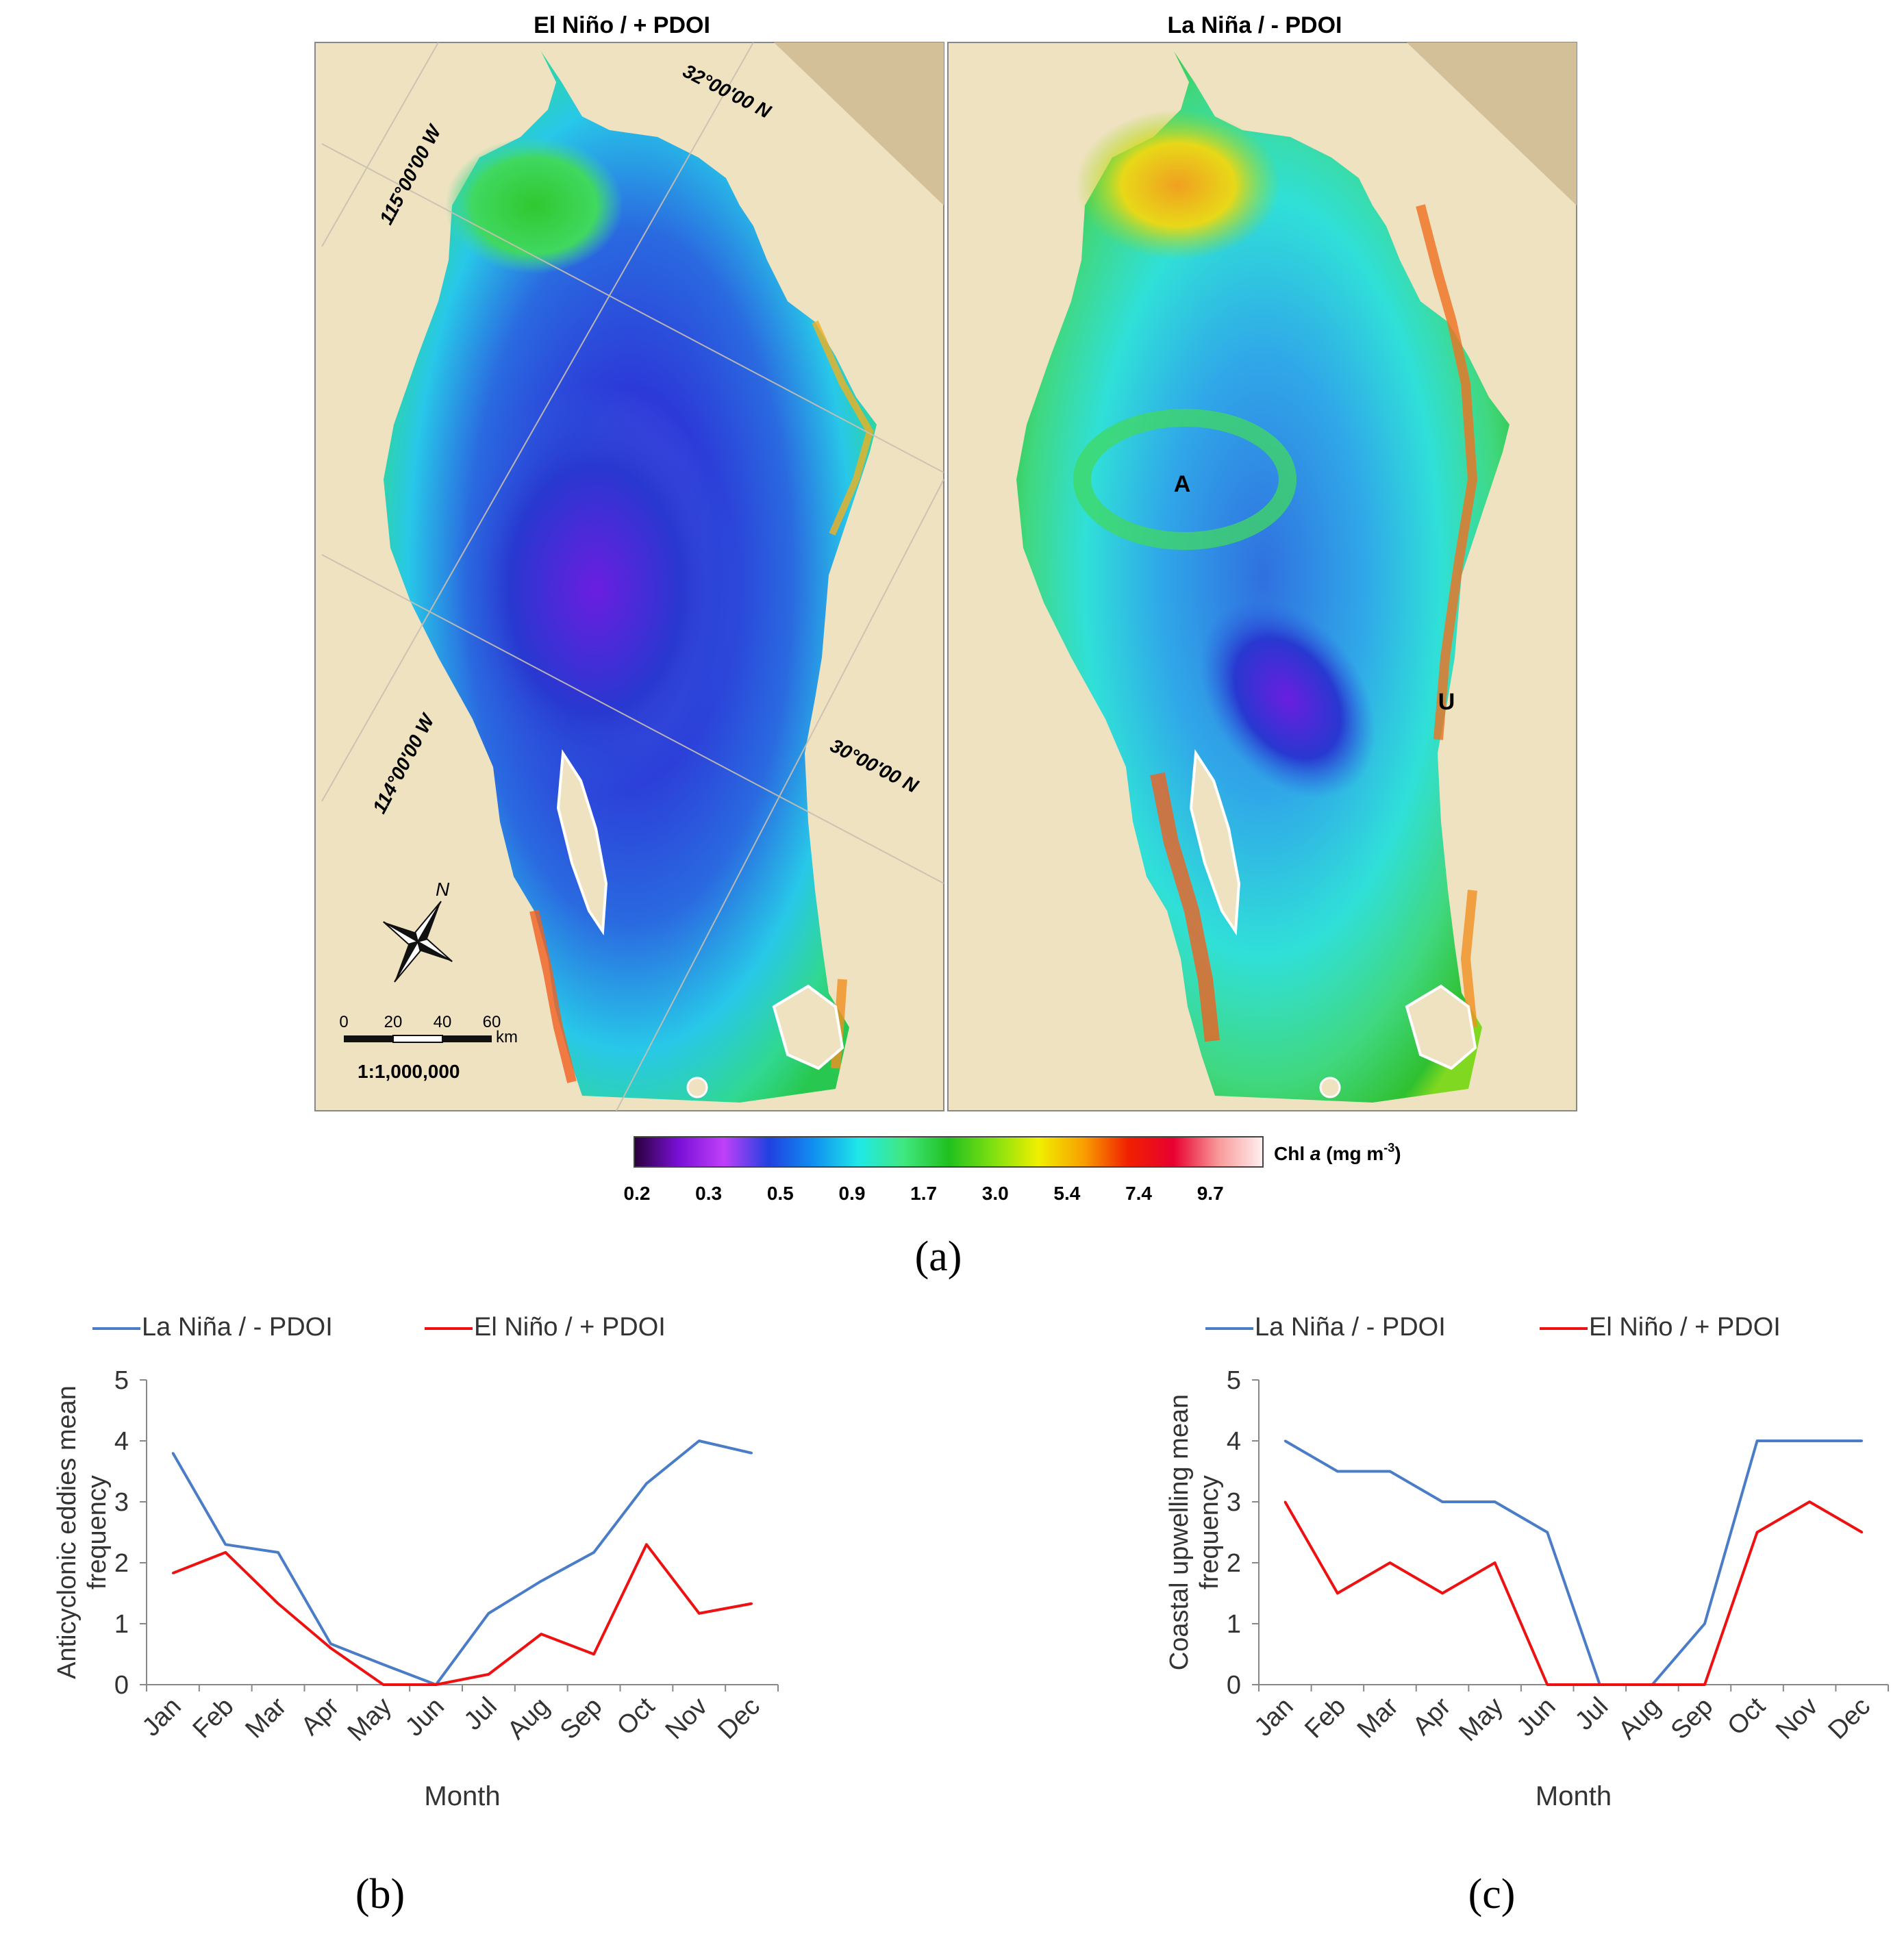 The width and height of the screenshot is (1904, 1936). I want to click on colorbar-tick-label: 7.4, so click(1138, 1193).